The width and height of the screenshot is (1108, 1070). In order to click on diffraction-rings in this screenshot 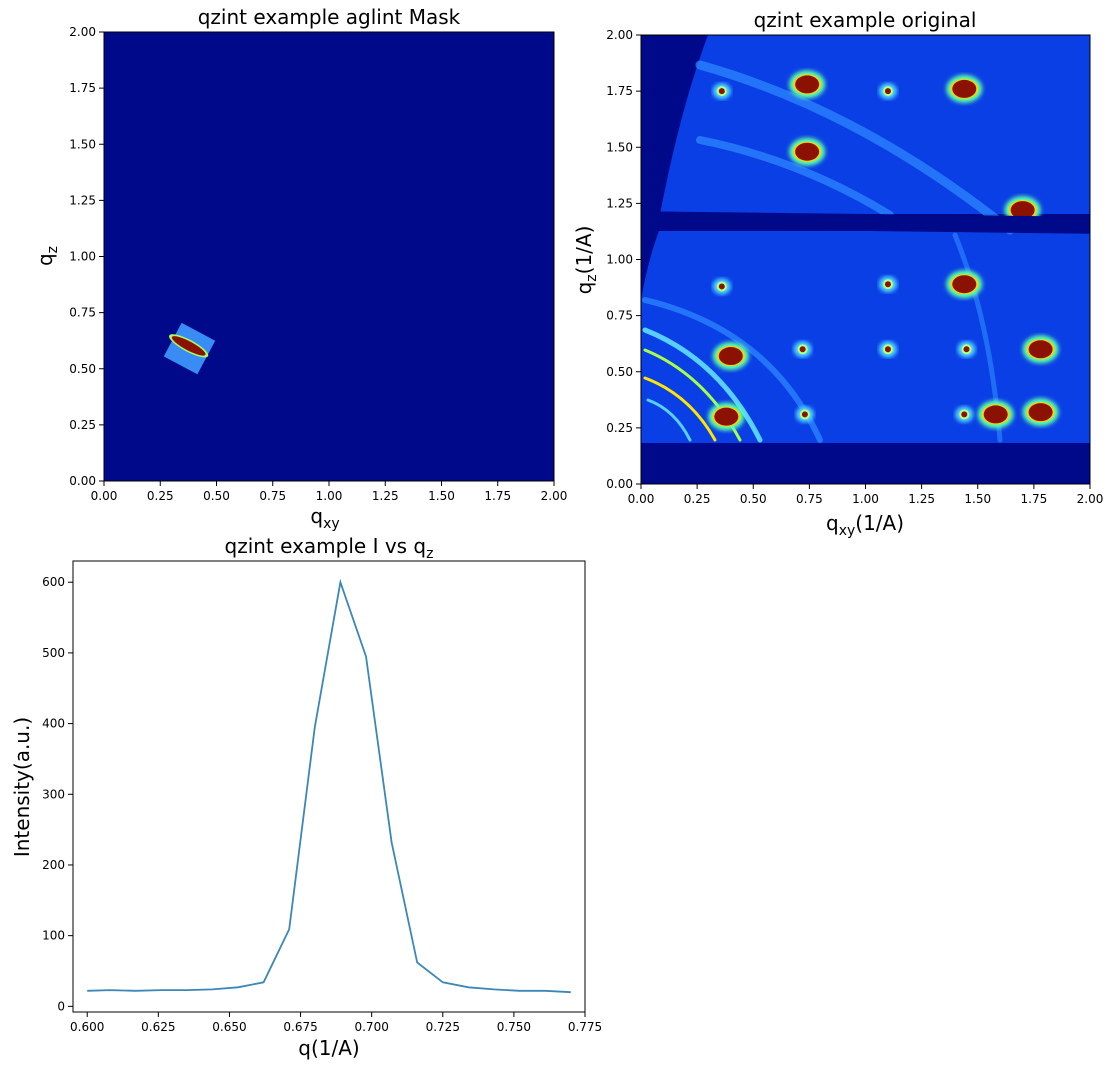, I will do `click(828, 251)`.